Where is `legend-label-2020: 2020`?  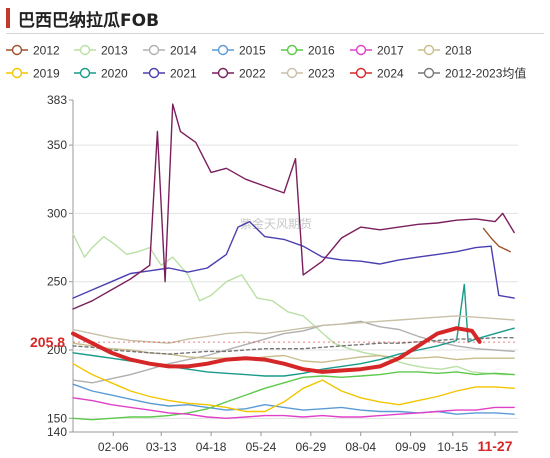 legend-label-2020: 2020 is located at coordinates (114, 74).